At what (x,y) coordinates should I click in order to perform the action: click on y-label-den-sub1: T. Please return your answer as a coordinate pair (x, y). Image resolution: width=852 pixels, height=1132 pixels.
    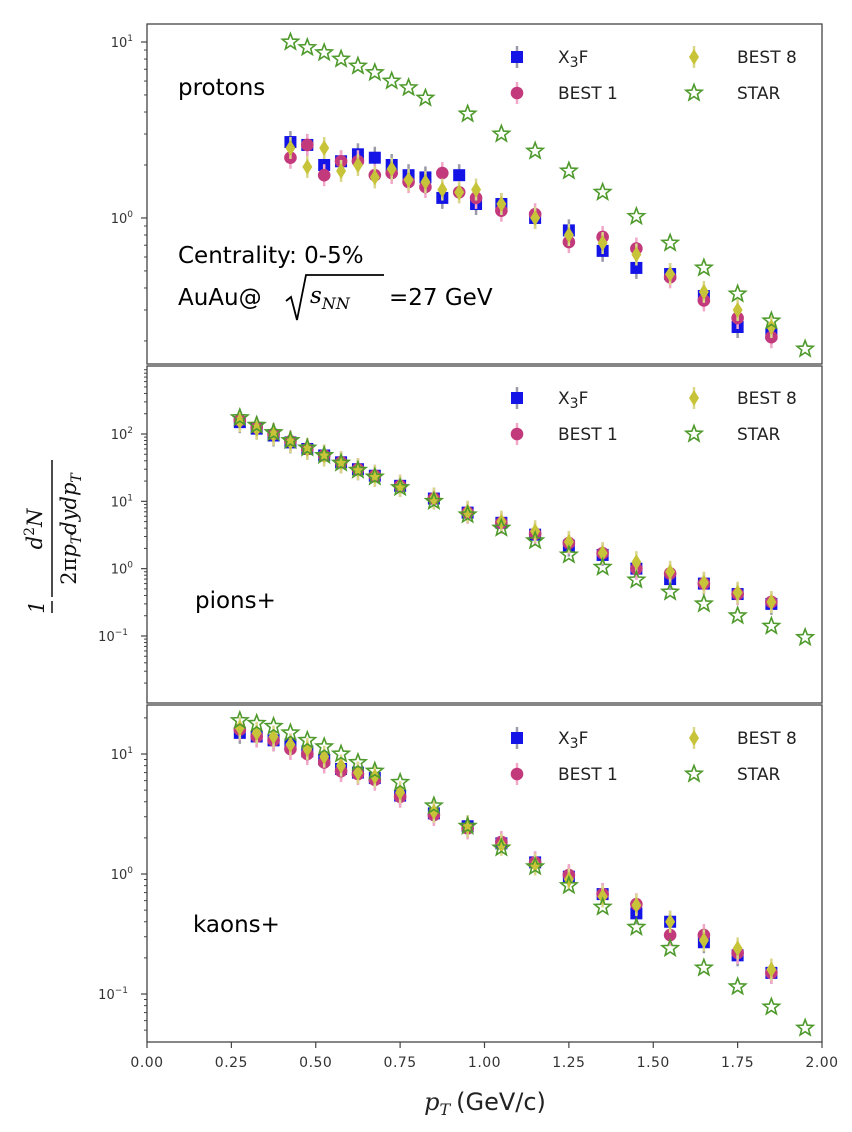
    Looking at the image, I should click on (77, 538).